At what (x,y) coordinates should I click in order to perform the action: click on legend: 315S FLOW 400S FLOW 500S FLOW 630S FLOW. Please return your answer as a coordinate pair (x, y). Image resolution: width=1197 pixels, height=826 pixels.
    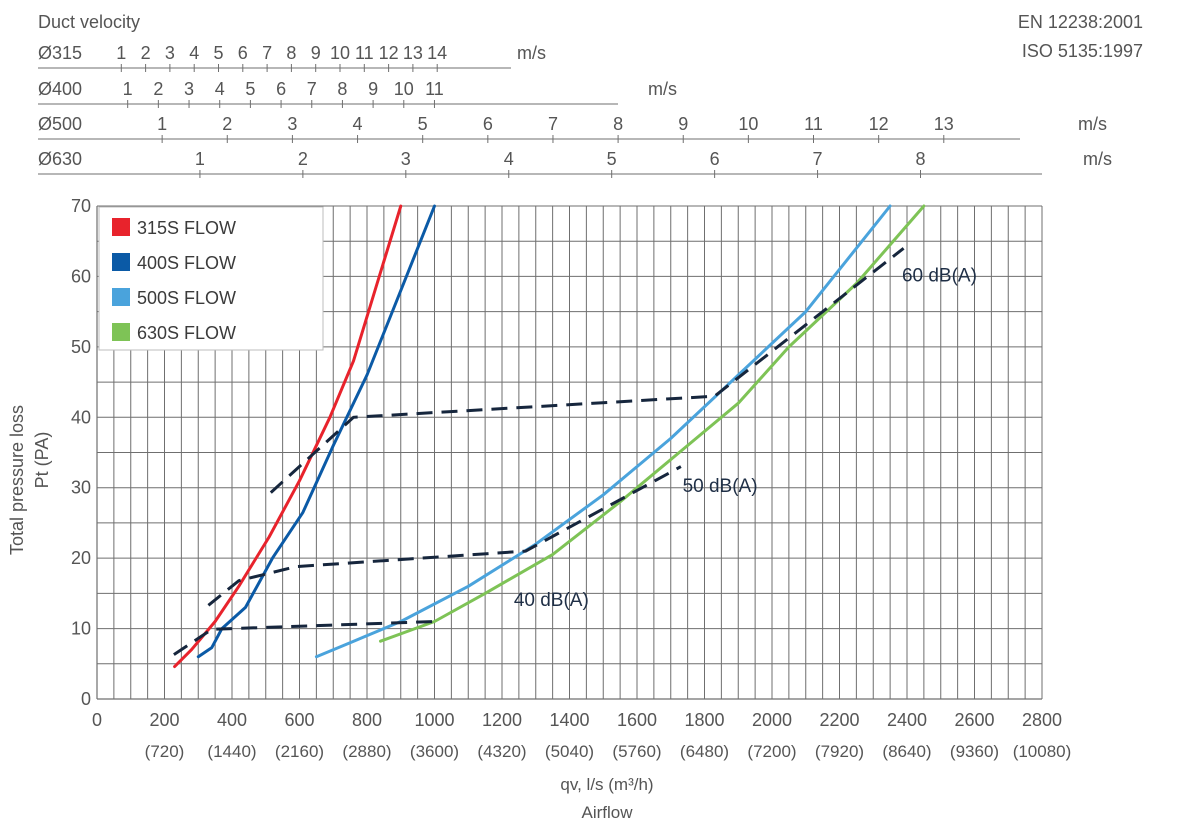
    Looking at the image, I should click on (211, 278).